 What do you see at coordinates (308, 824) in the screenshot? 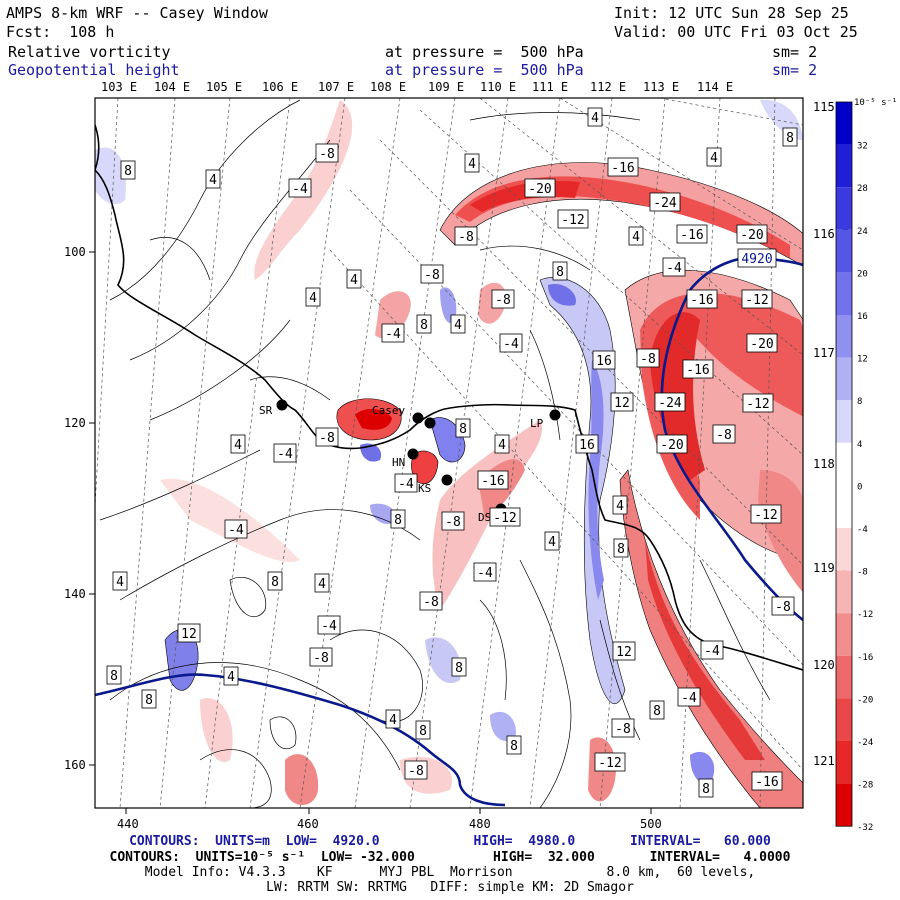
I see `x-tick-label: 460` at bounding box center [308, 824].